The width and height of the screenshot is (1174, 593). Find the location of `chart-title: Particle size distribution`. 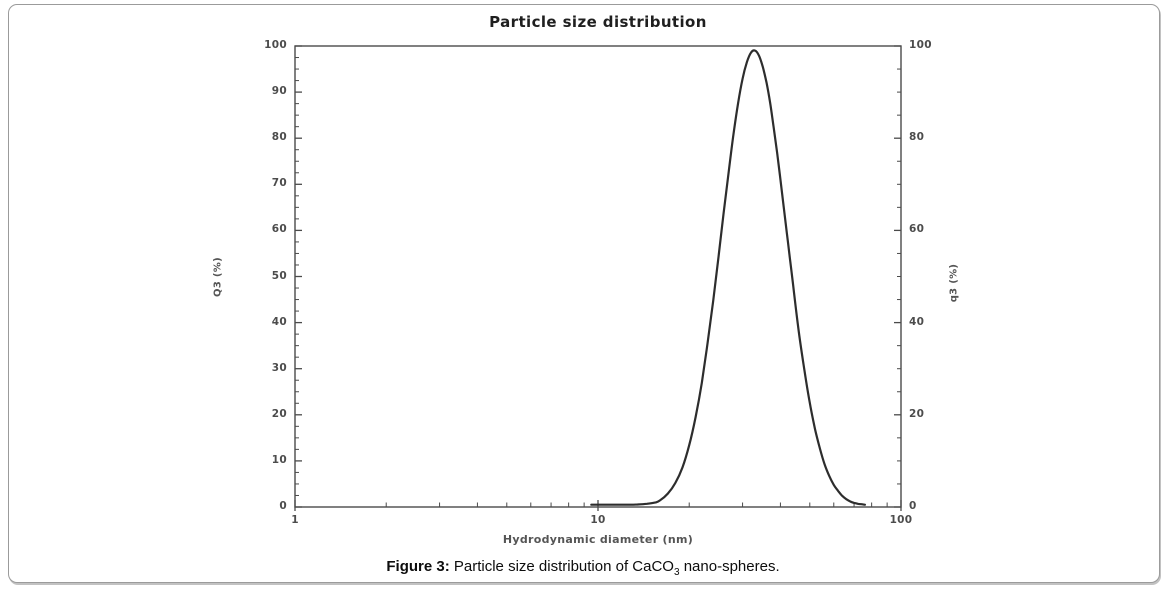

chart-title: Particle size distribution is located at coordinates (598, 22).